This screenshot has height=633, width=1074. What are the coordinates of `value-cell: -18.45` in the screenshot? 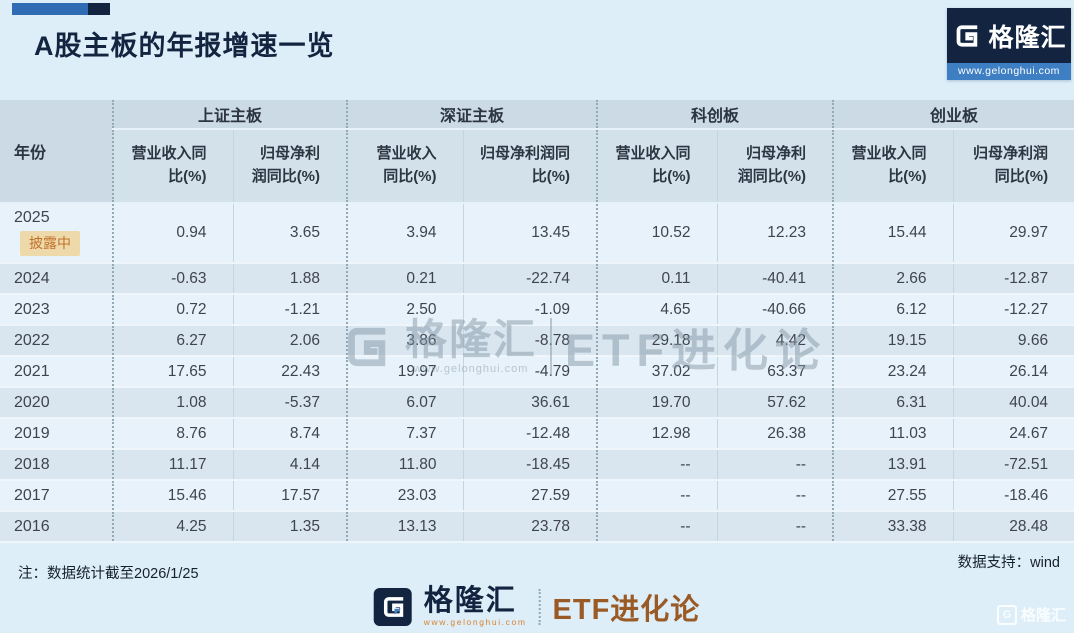 It's located at (530, 465).